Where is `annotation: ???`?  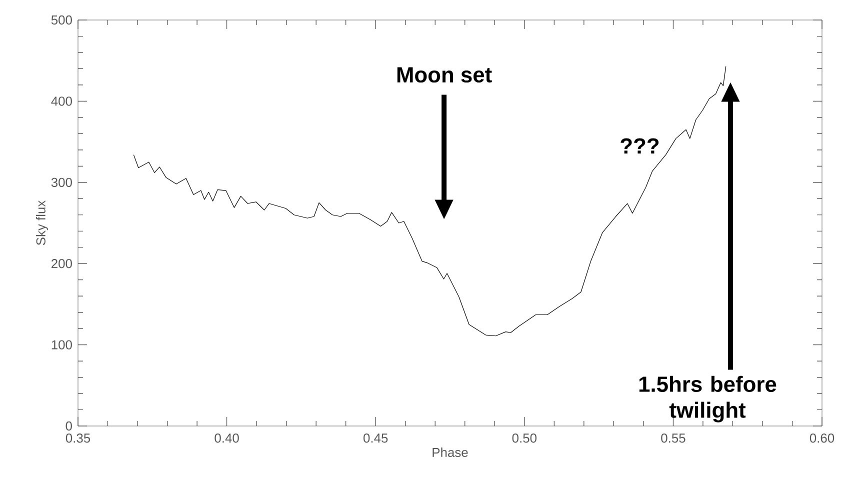
annotation: ??? is located at coordinates (639, 146).